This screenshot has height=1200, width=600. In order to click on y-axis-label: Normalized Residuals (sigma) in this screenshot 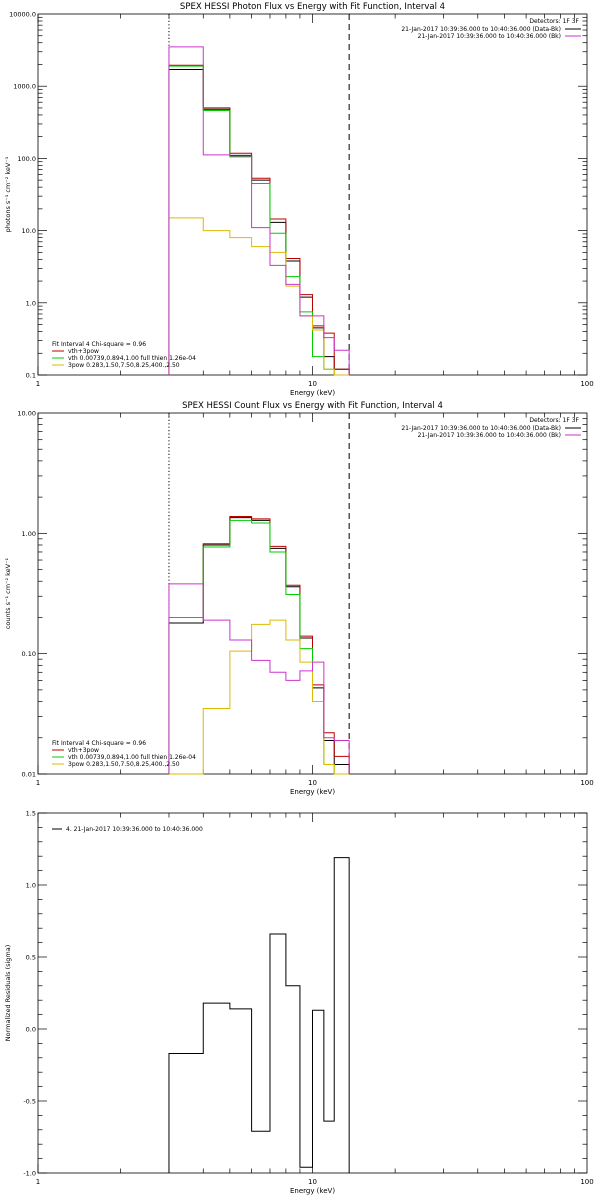, I will do `click(8, 993)`.